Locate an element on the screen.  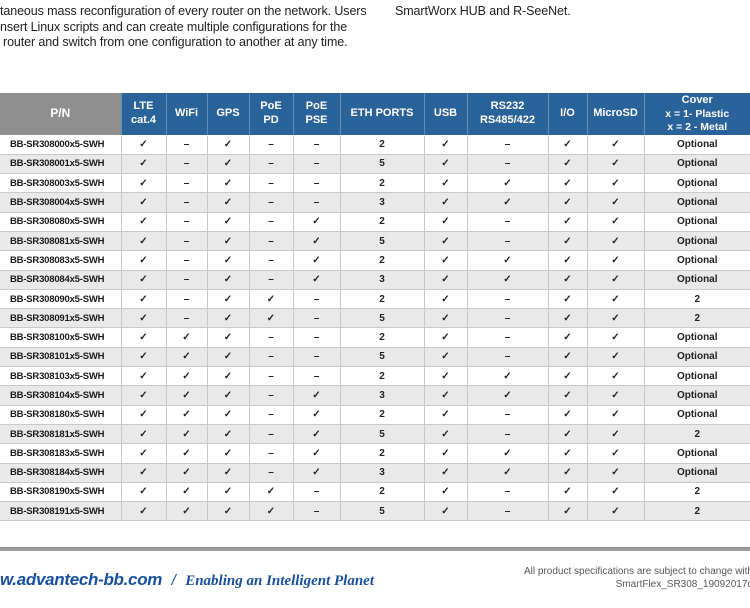
column-header-pn: P/N is located at coordinates (60, 114).